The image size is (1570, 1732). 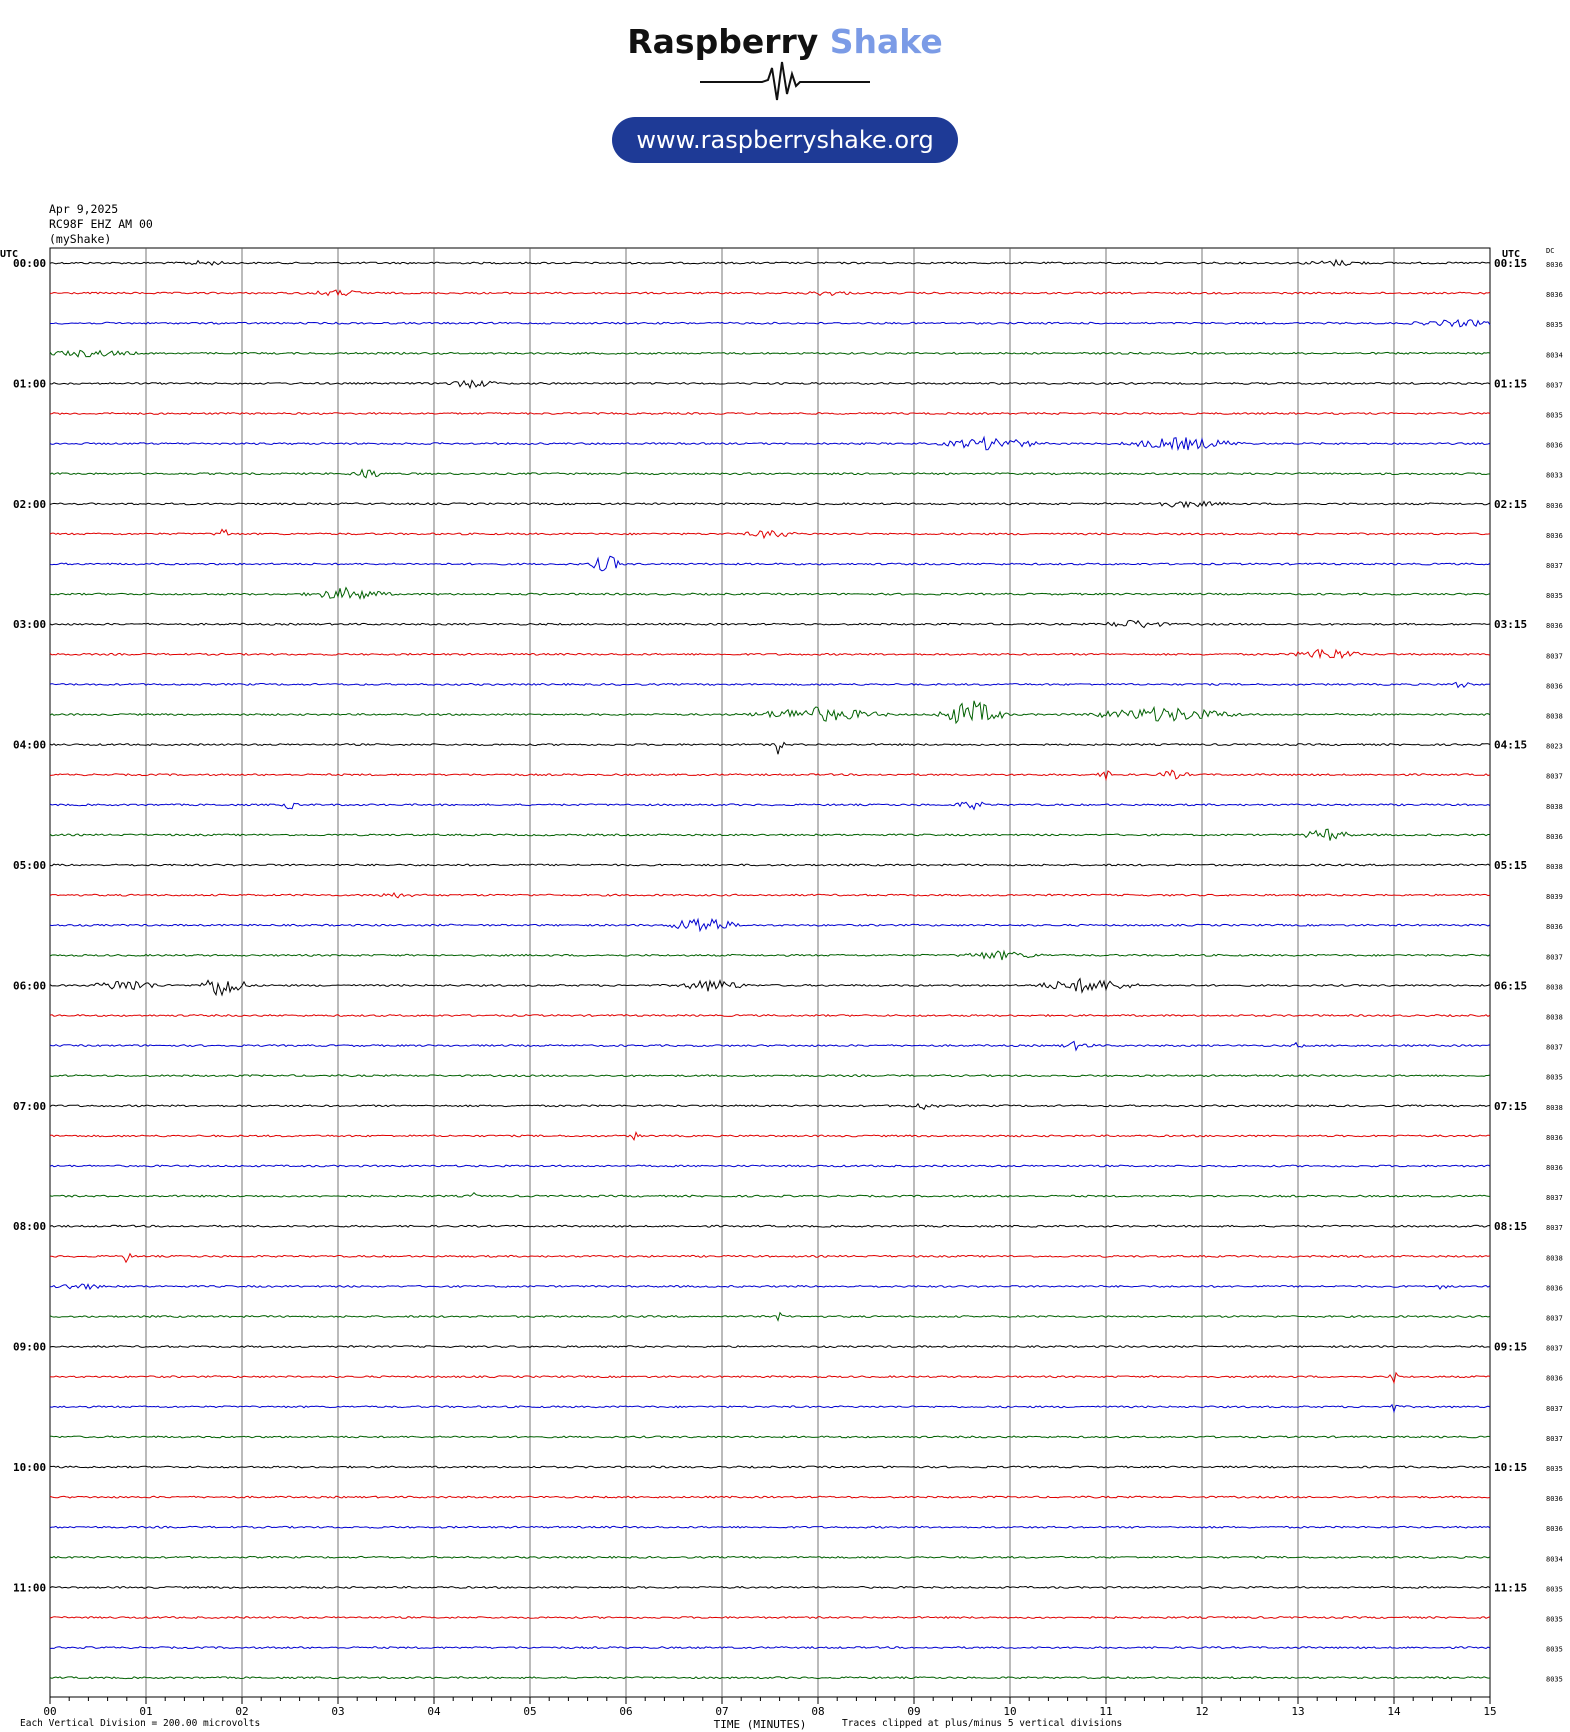 What do you see at coordinates (1297, 1711) in the screenshot?
I see `x-tick-label: 13` at bounding box center [1297, 1711].